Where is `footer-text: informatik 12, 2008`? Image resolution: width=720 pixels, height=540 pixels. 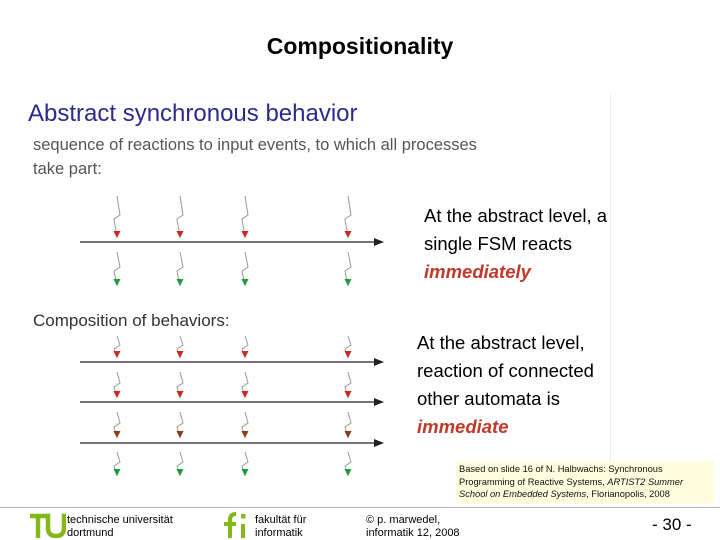
footer-text: informatik 12, 2008 is located at coordinates (413, 533).